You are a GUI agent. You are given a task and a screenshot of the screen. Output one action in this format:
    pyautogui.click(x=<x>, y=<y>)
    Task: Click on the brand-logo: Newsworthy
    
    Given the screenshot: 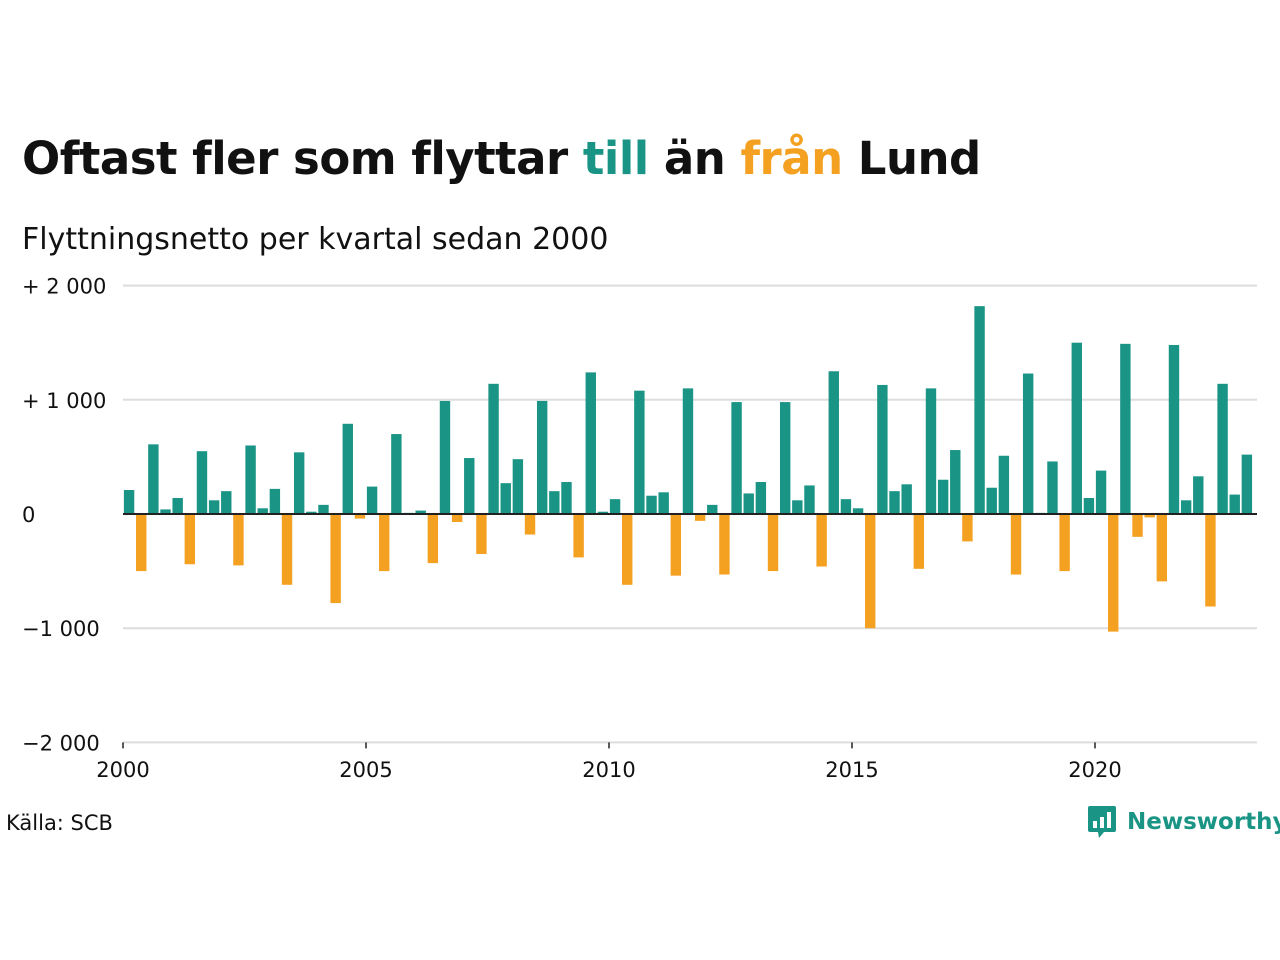 What is the action you would take?
    pyautogui.click(x=1183, y=822)
    